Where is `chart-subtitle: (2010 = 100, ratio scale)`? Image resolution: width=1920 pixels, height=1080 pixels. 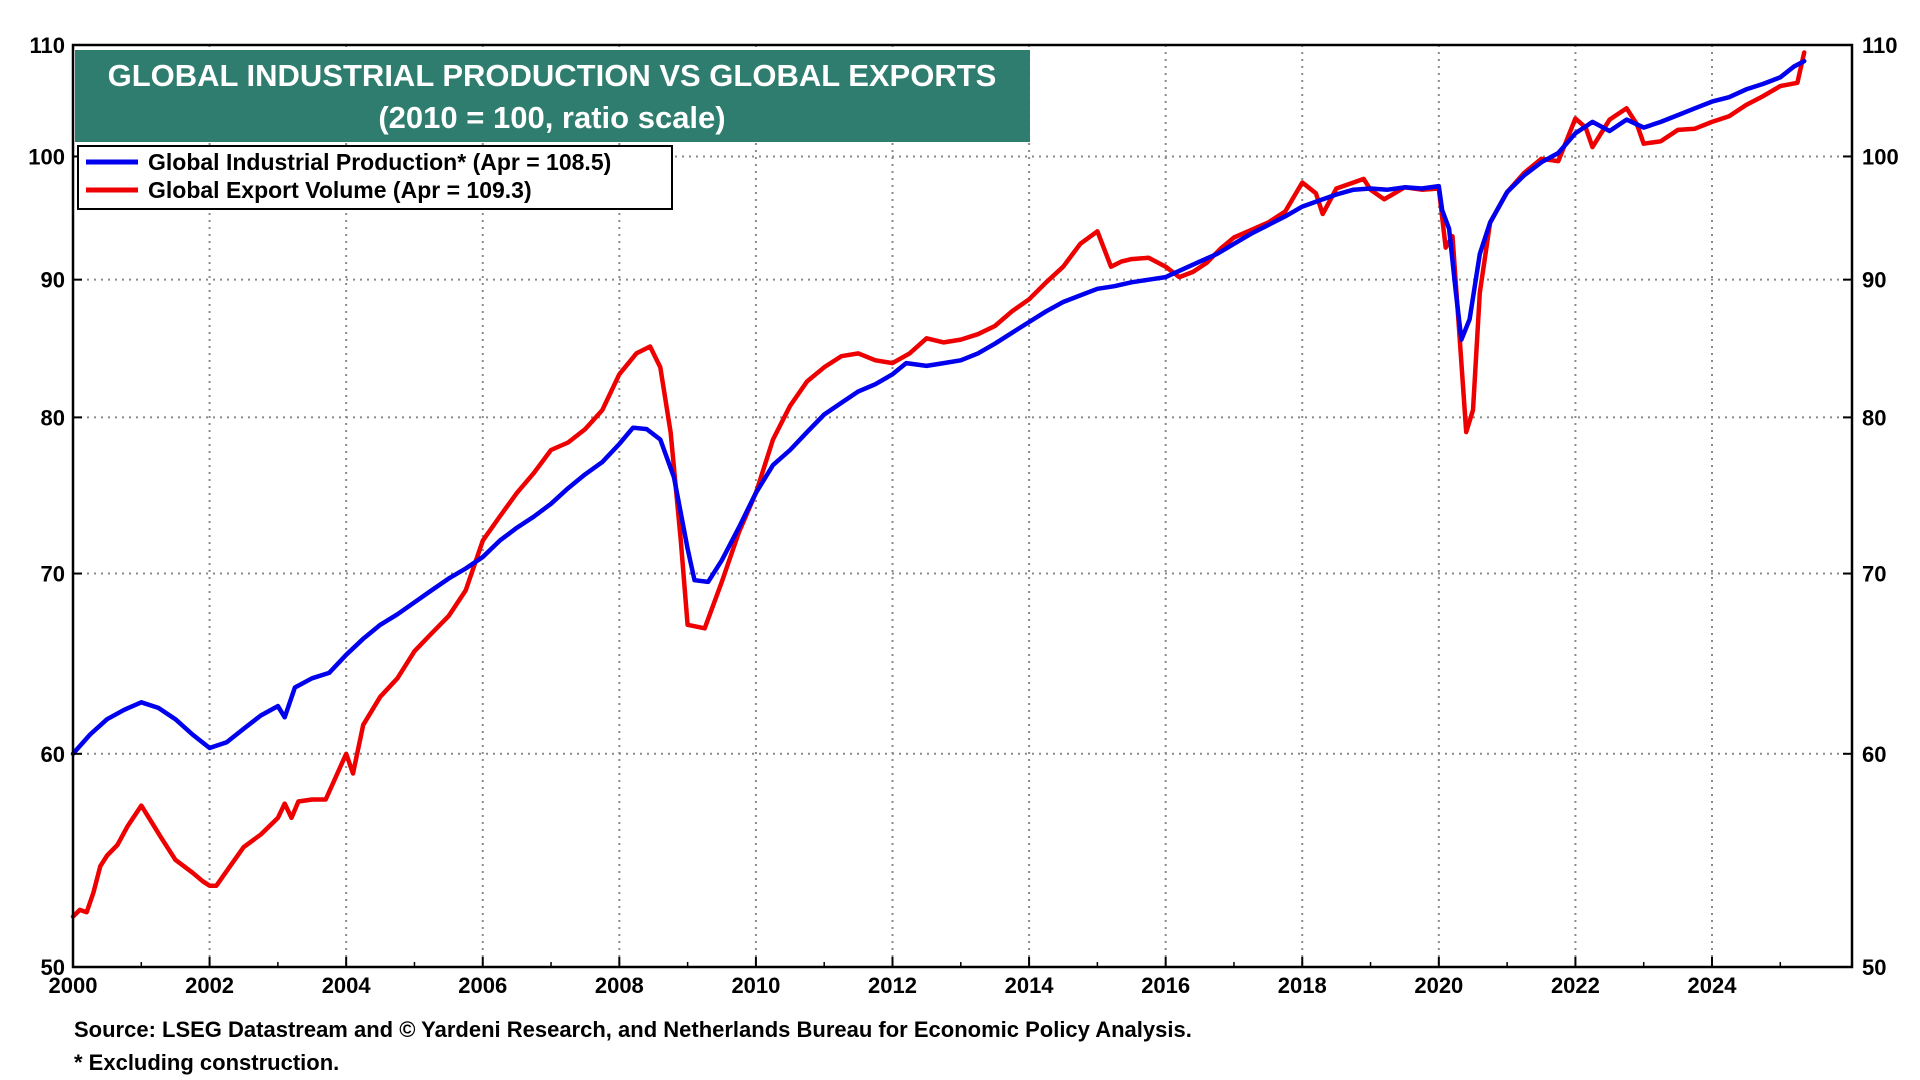
chart-subtitle: (2010 = 100, ratio scale) is located at coordinates (551, 117).